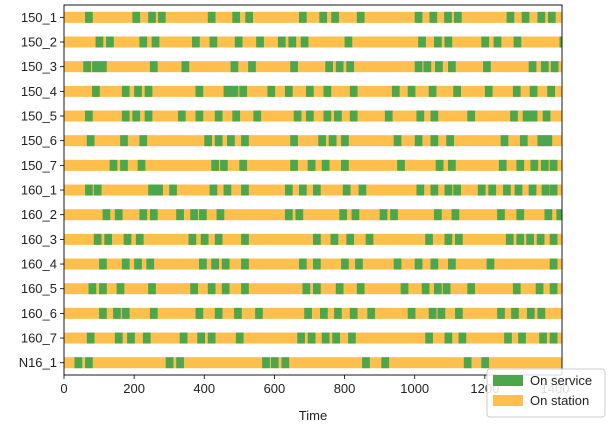 The image size is (613, 432). What do you see at coordinates (39, 116) in the screenshot?
I see `y-tick-label: 150_5` at bounding box center [39, 116].